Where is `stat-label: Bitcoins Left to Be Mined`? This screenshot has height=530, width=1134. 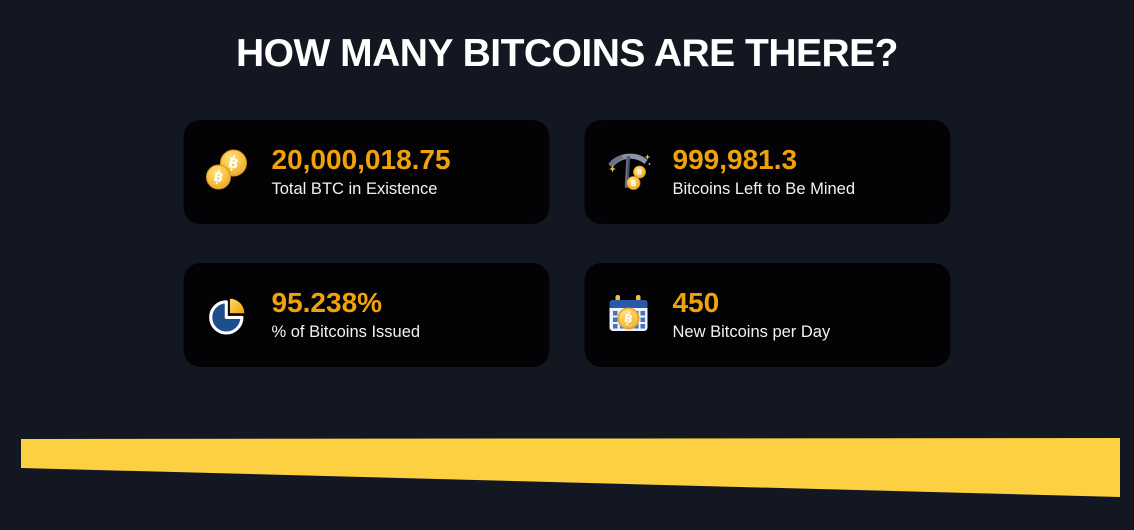 stat-label: Bitcoins Left to Be Mined is located at coordinates (764, 189).